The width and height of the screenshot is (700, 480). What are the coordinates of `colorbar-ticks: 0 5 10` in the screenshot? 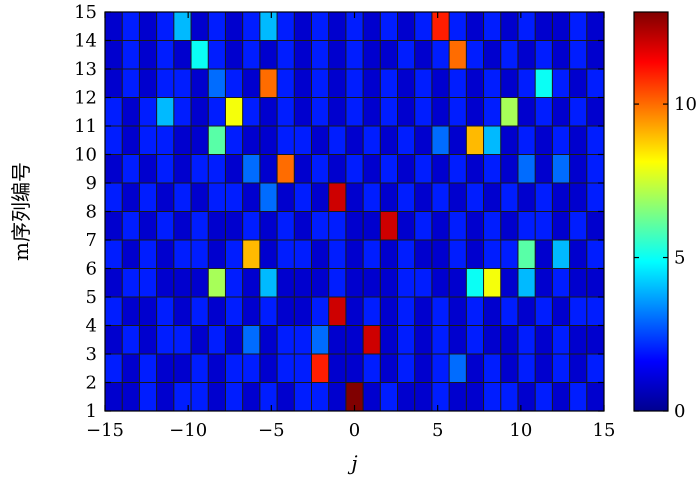 It's located at (665, 258).